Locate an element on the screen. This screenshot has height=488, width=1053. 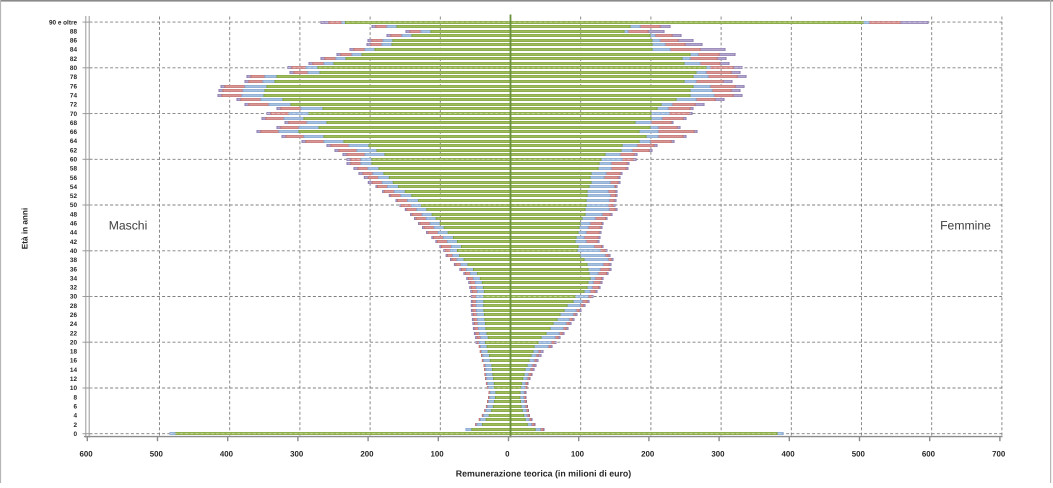
svg-text: 36 is located at coordinates (74, 269).